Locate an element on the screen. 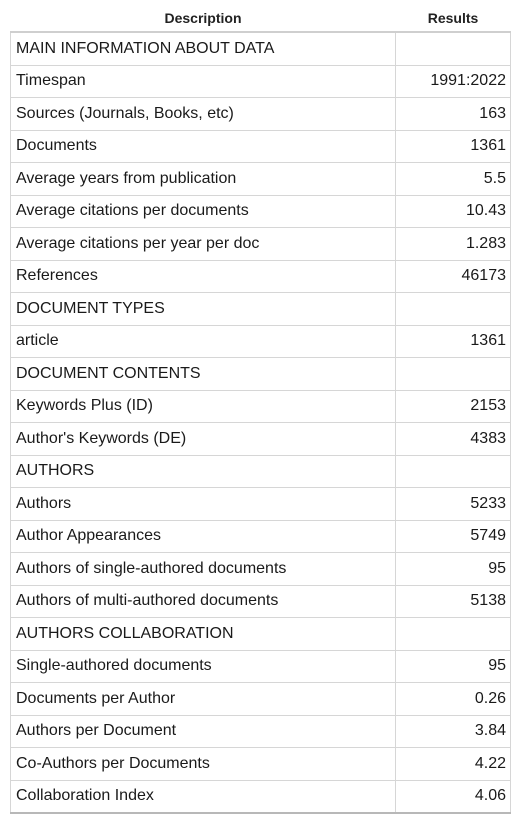 The width and height of the screenshot is (520, 825). table-row: Collaboration Index 4.06 is located at coordinates (260, 796).